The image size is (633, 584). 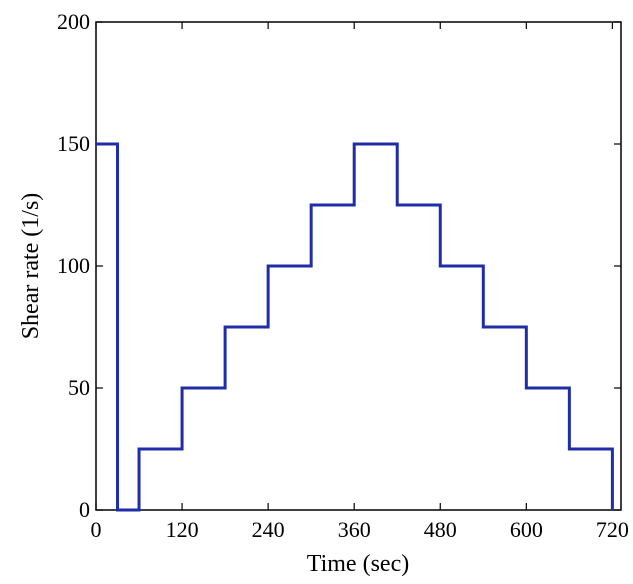 I want to click on y-axis-title: Shear rate (1/s), so click(x=31, y=266).